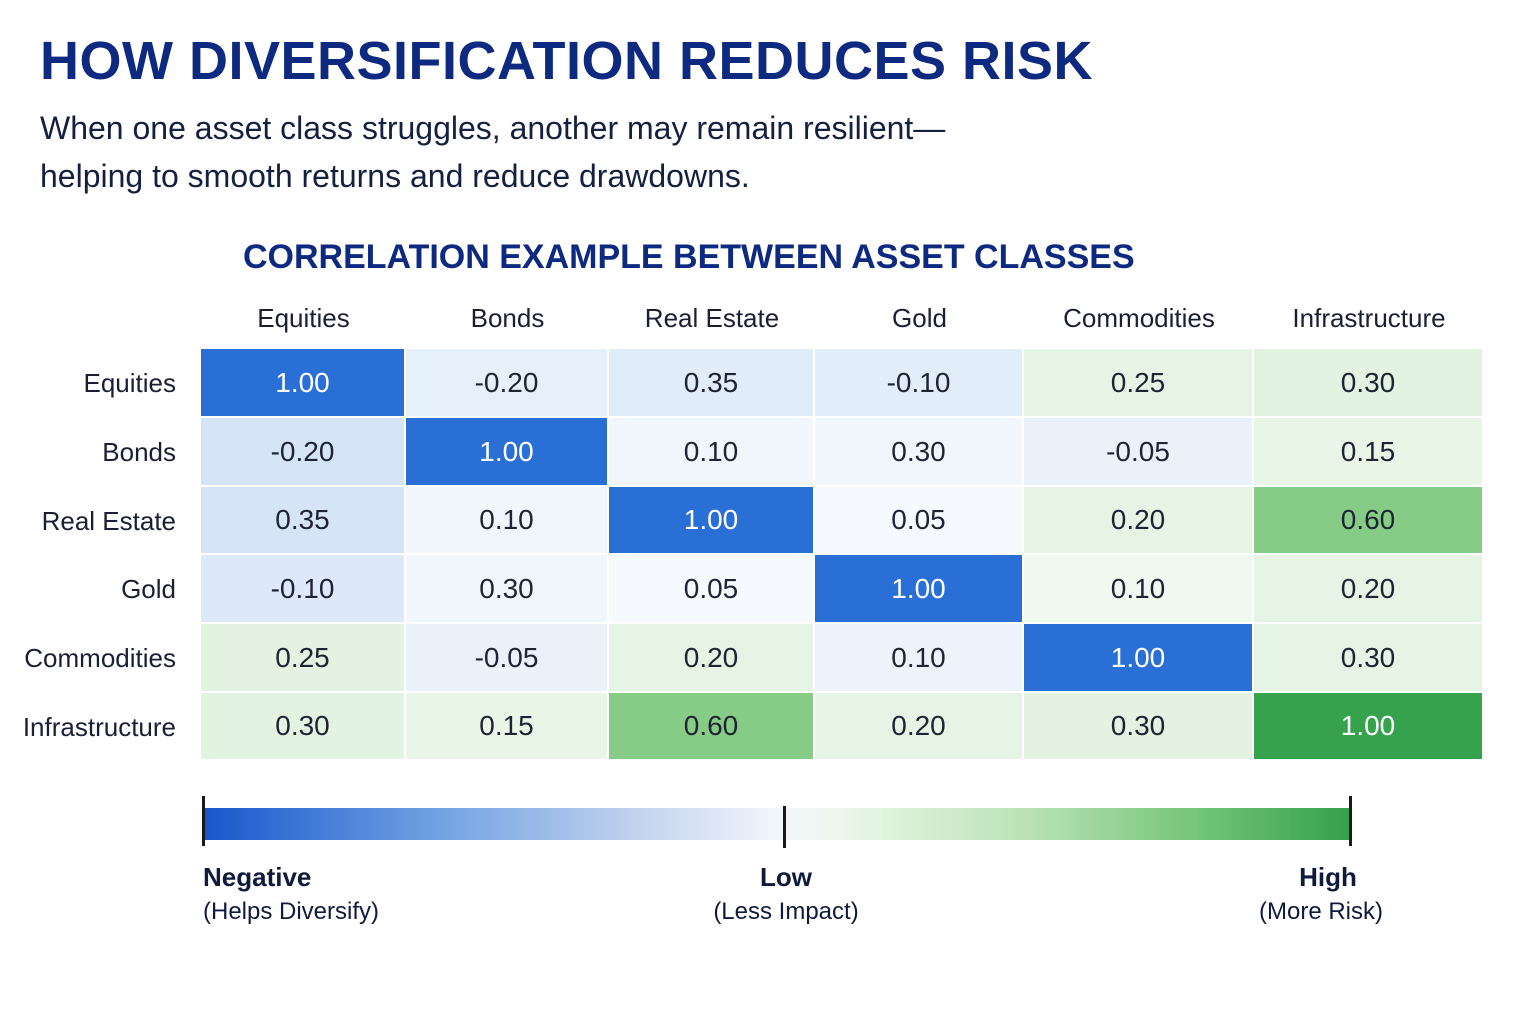  What do you see at coordinates (1139, 318) in the screenshot?
I see `column-header: Commodities` at bounding box center [1139, 318].